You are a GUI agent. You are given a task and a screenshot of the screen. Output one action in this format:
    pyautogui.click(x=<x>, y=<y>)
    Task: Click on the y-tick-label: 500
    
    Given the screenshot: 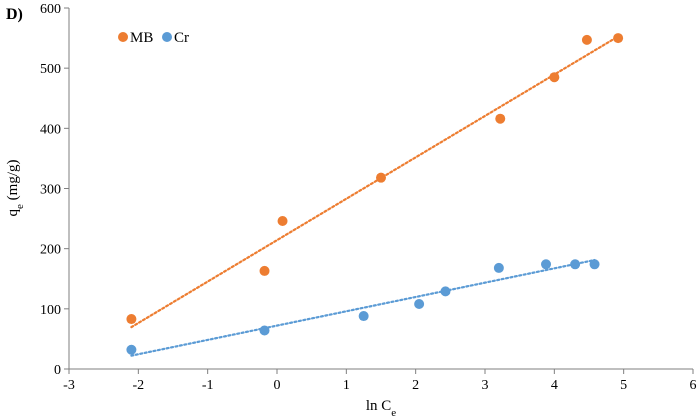 What is the action you would take?
    pyautogui.click(x=50, y=69)
    